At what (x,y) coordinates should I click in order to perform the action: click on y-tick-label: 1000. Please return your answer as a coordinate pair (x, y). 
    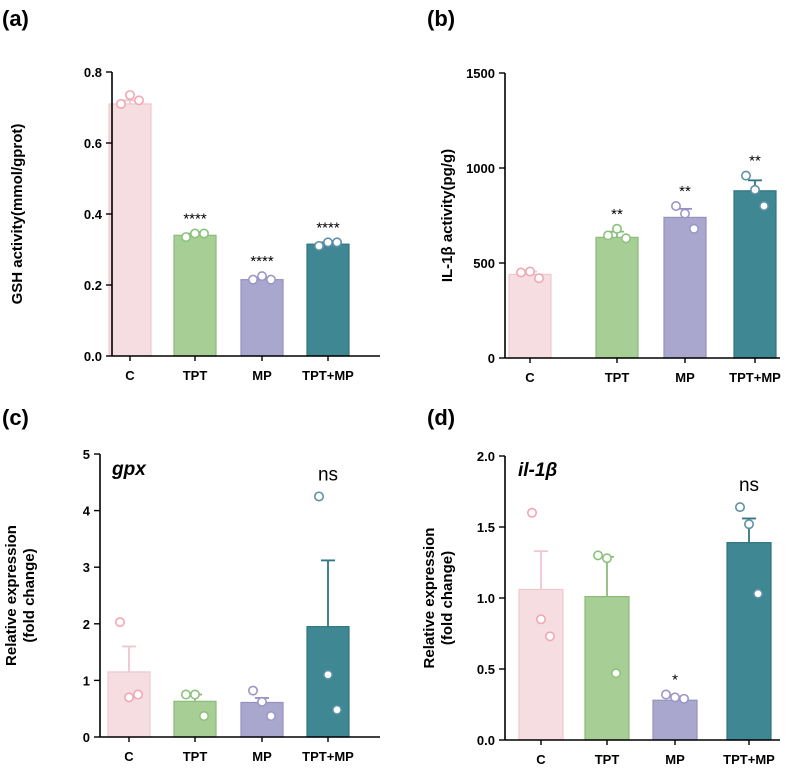
    Looking at the image, I should click on (480, 168).